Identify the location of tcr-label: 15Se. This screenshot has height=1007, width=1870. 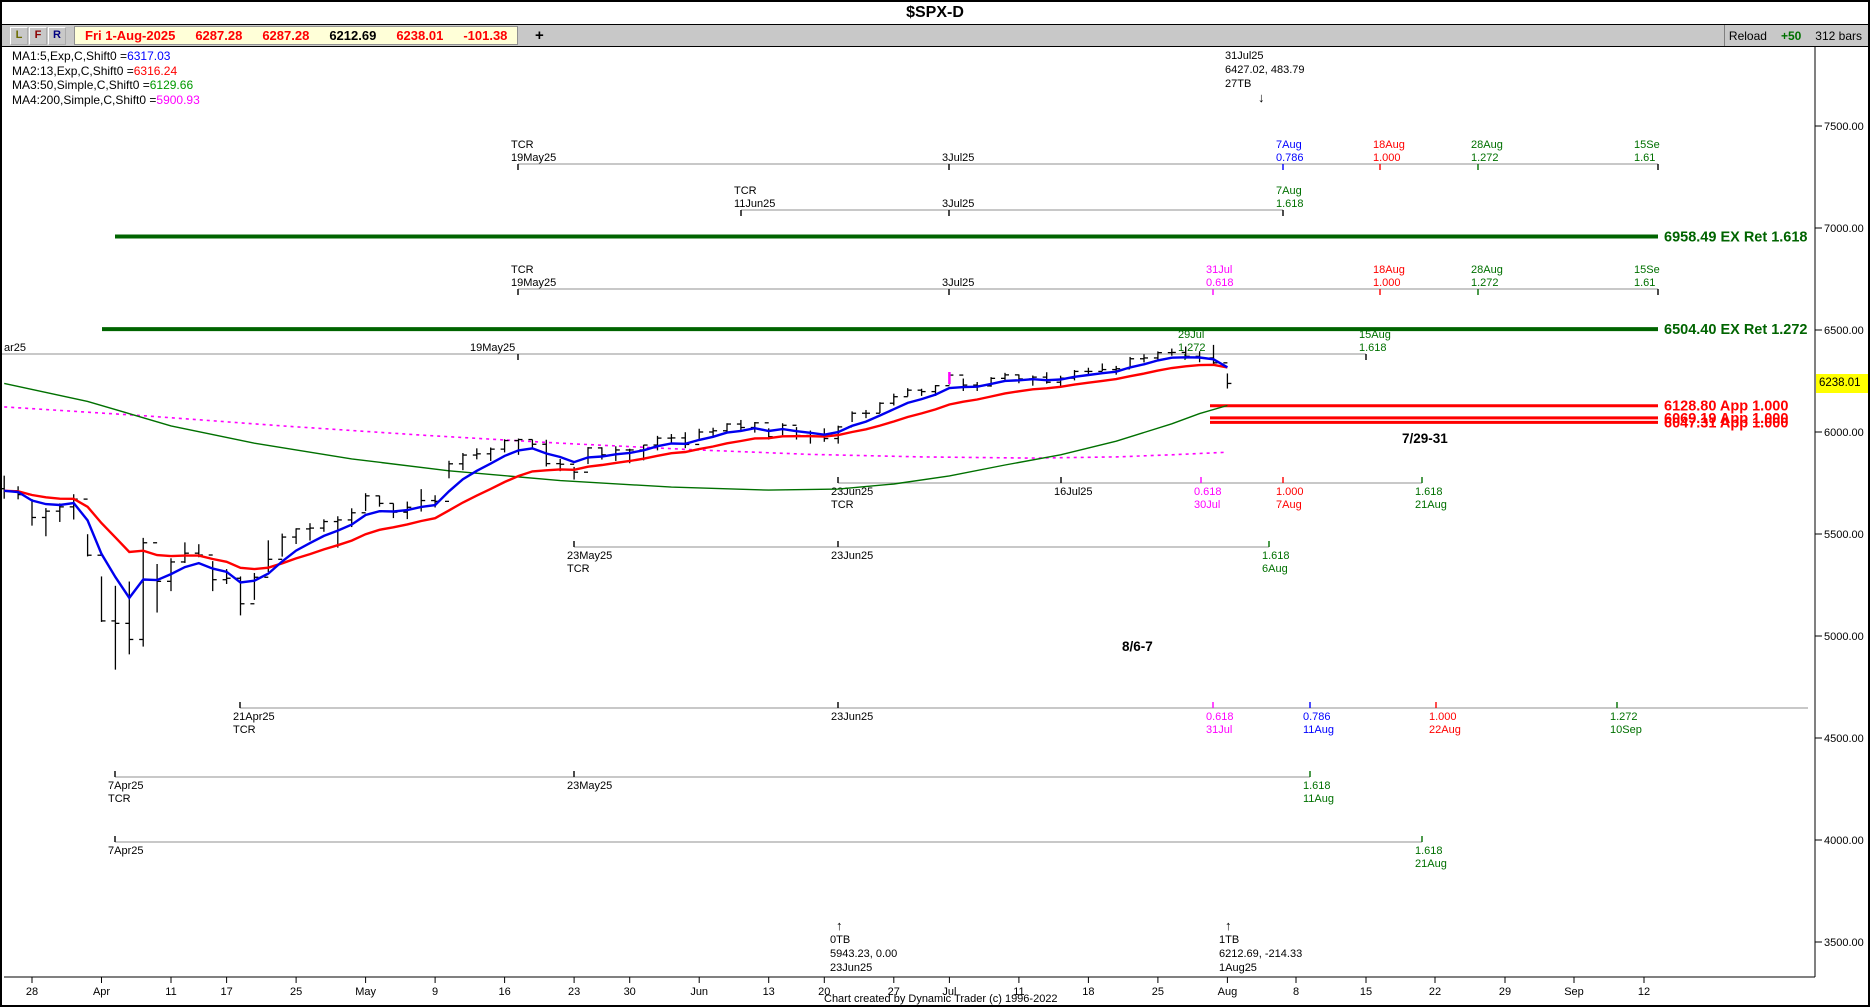
(1647, 270).